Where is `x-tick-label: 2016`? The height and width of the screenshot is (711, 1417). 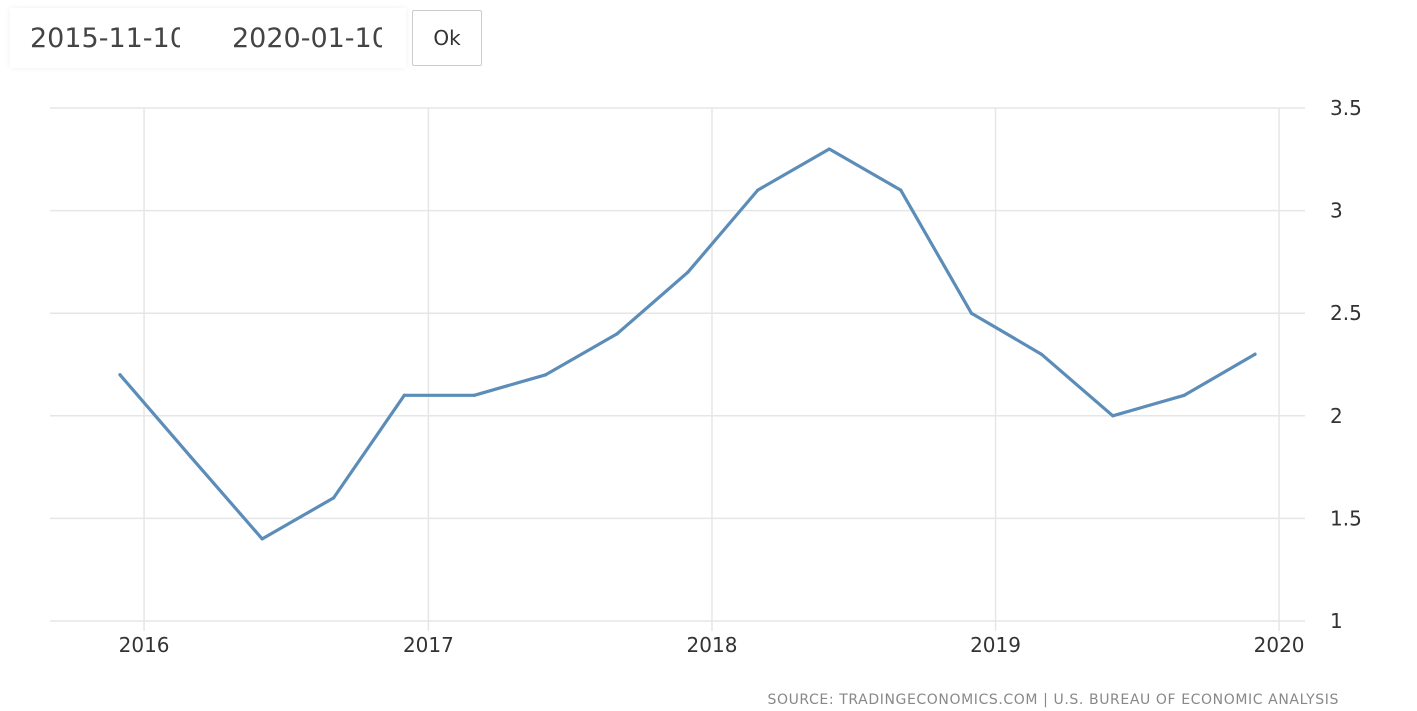 x-tick-label: 2016 is located at coordinates (144, 645).